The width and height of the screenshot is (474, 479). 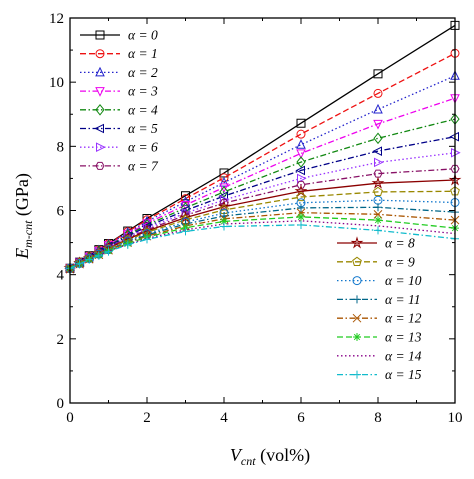 I want to click on legend-entry: α = 13, so click(x=379, y=337).